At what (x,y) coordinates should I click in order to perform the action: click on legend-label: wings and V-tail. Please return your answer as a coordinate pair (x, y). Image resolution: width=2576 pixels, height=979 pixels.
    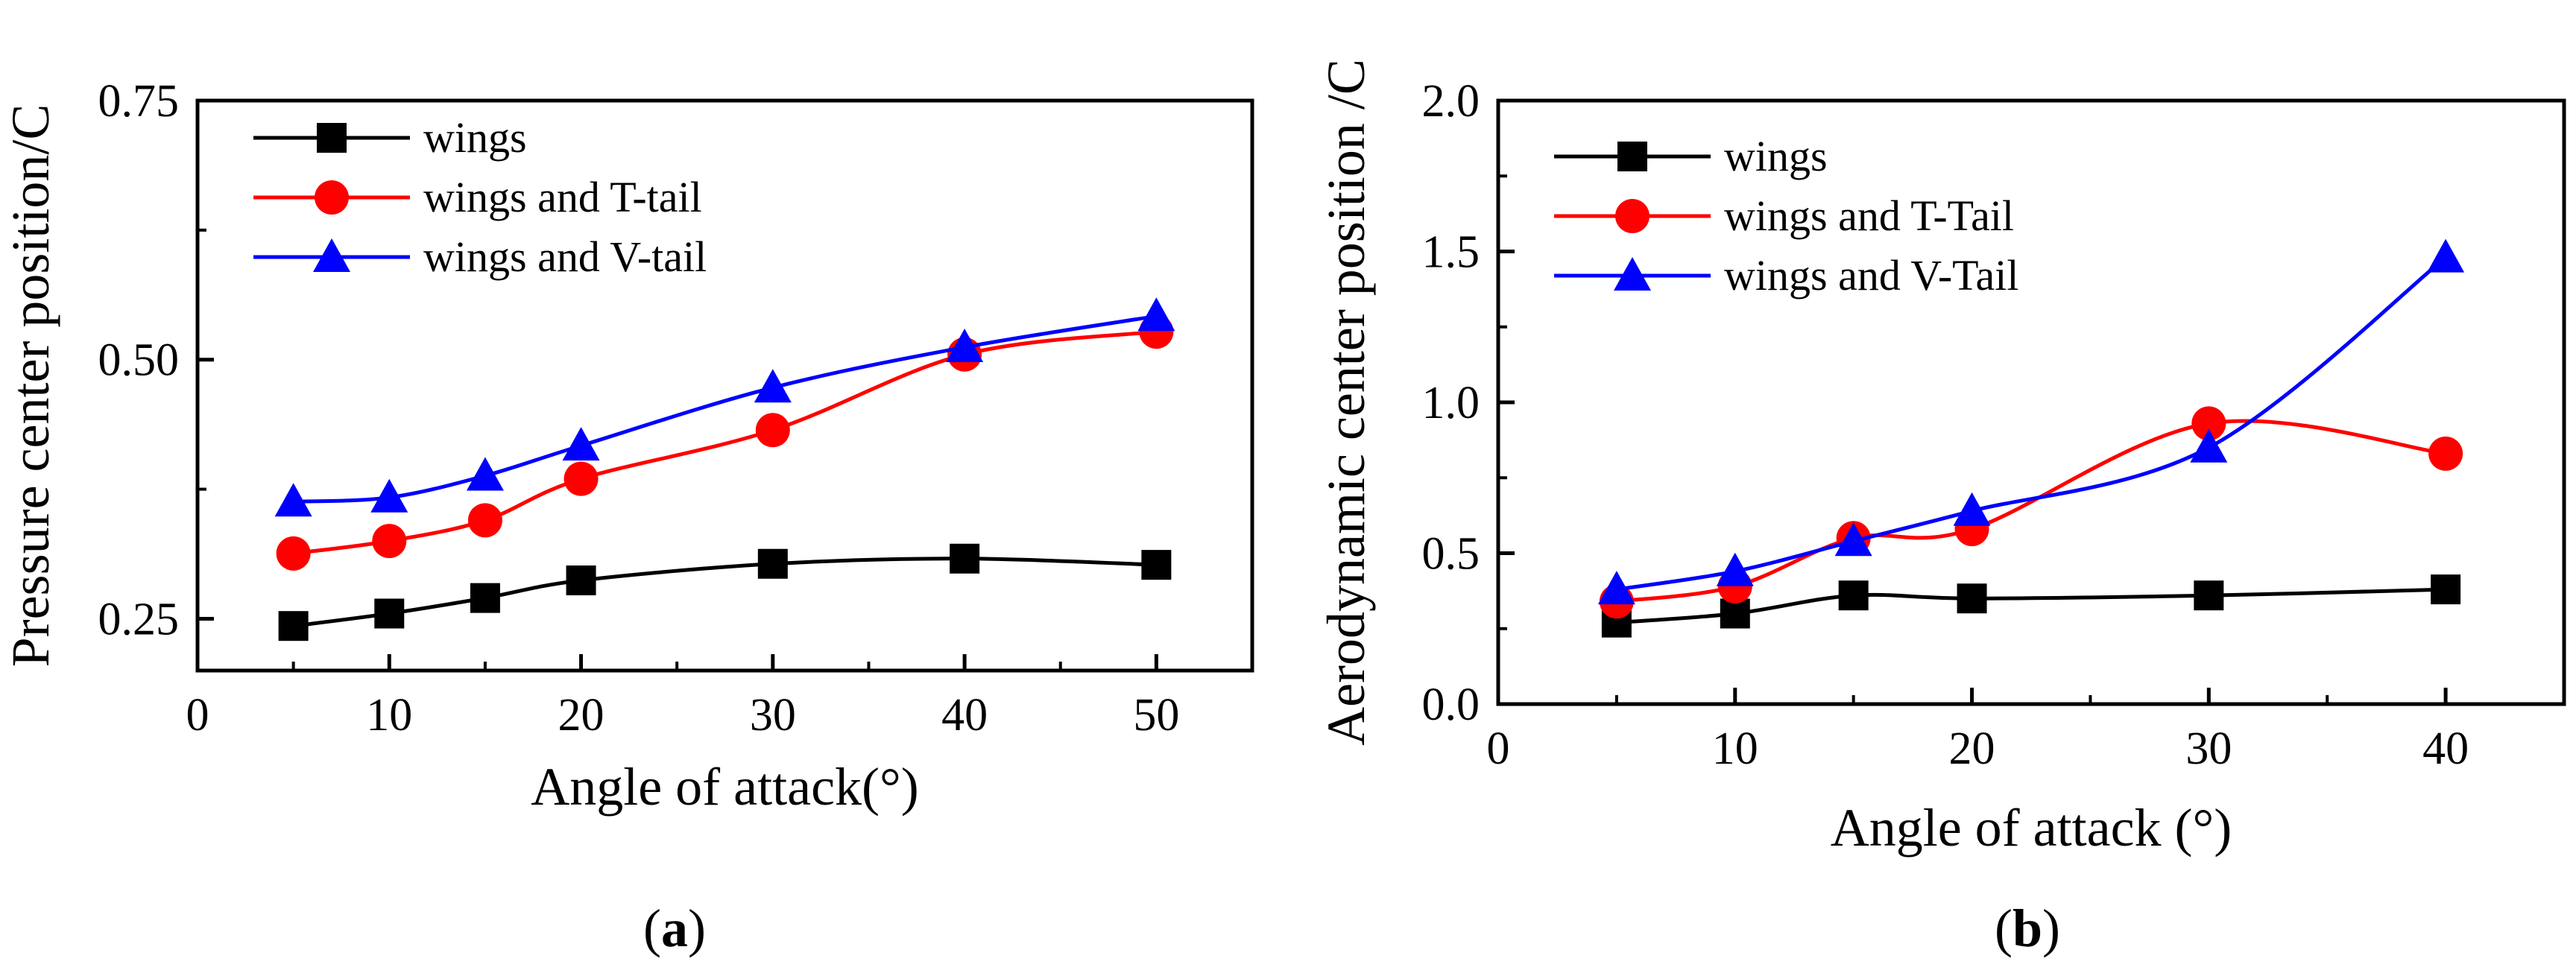
    Looking at the image, I should click on (565, 257).